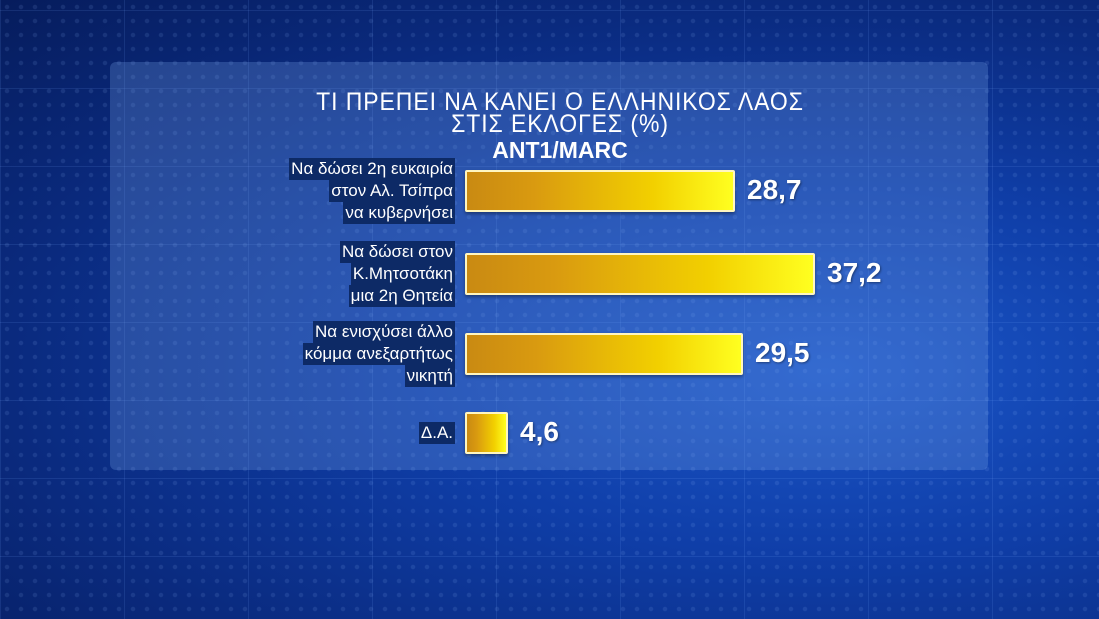  I want to click on value-label: 37,2, so click(854, 272).